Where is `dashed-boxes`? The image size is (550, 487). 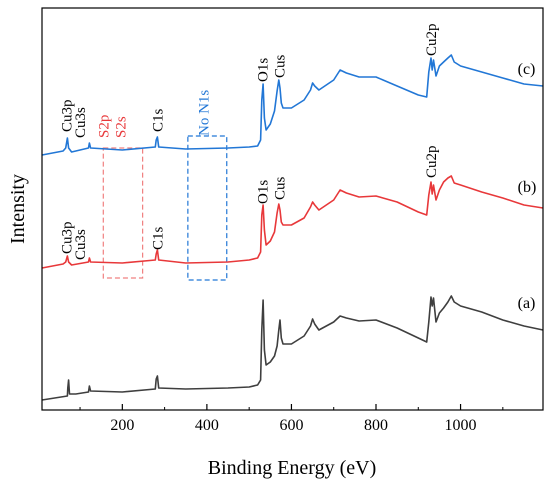 dashed-boxes is located at coordinates (165, 208).